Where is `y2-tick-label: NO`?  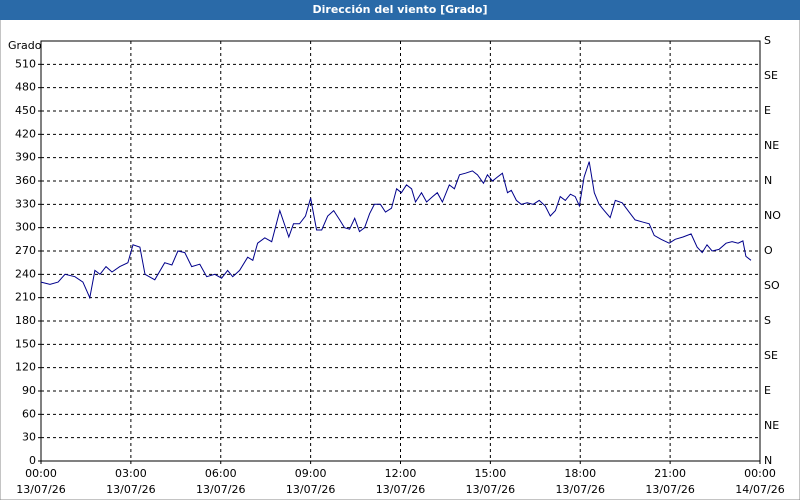
y2-tick-label: NO is located at coordinates (772, 215).